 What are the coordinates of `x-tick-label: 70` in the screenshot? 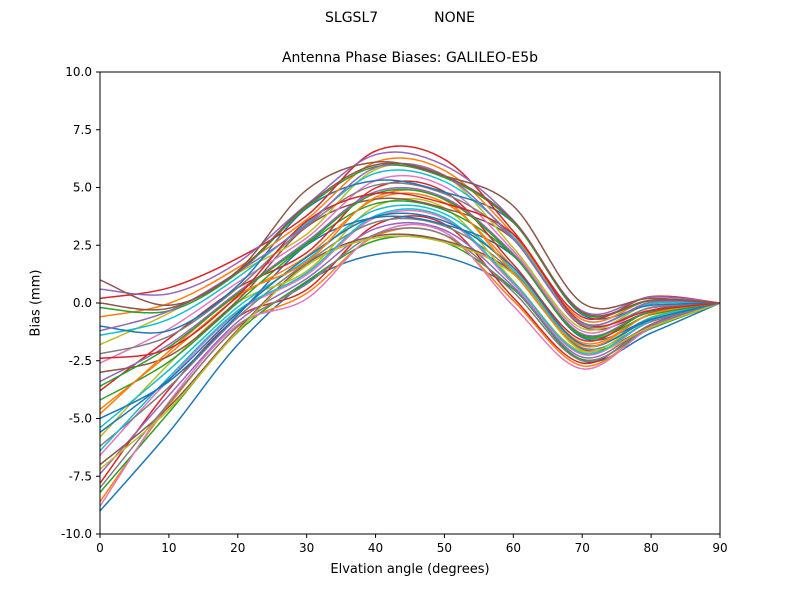 It's located at (582, 548).